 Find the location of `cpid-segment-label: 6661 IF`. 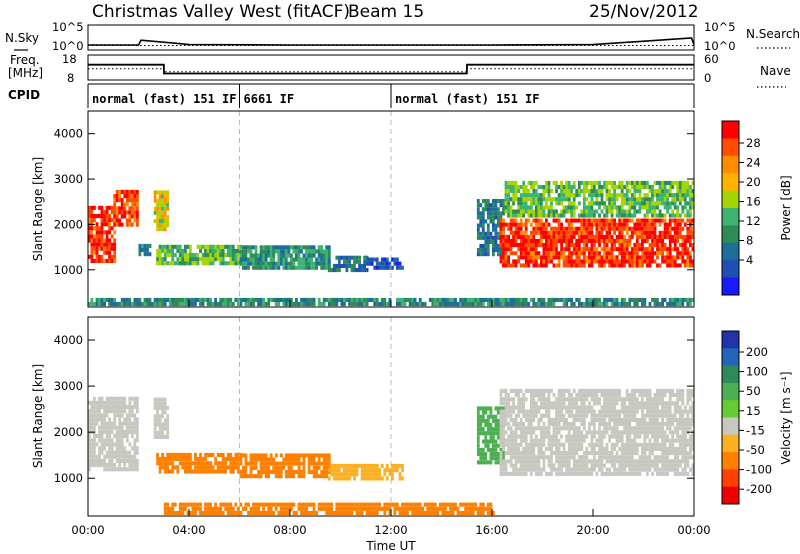

cpid-segment-label: 6661 IF is located at coordinates (269, 99).